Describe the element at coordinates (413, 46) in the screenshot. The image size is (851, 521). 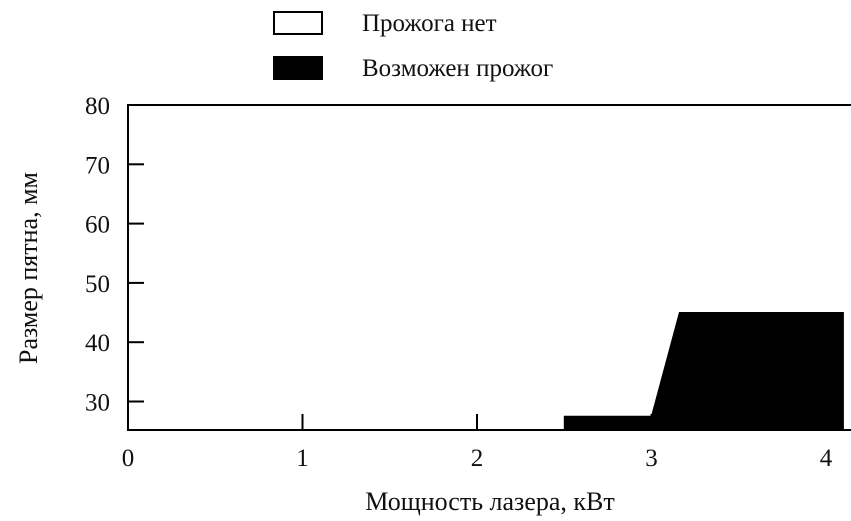
I see `legend: Прожога нет Возможен прожог` at that location.